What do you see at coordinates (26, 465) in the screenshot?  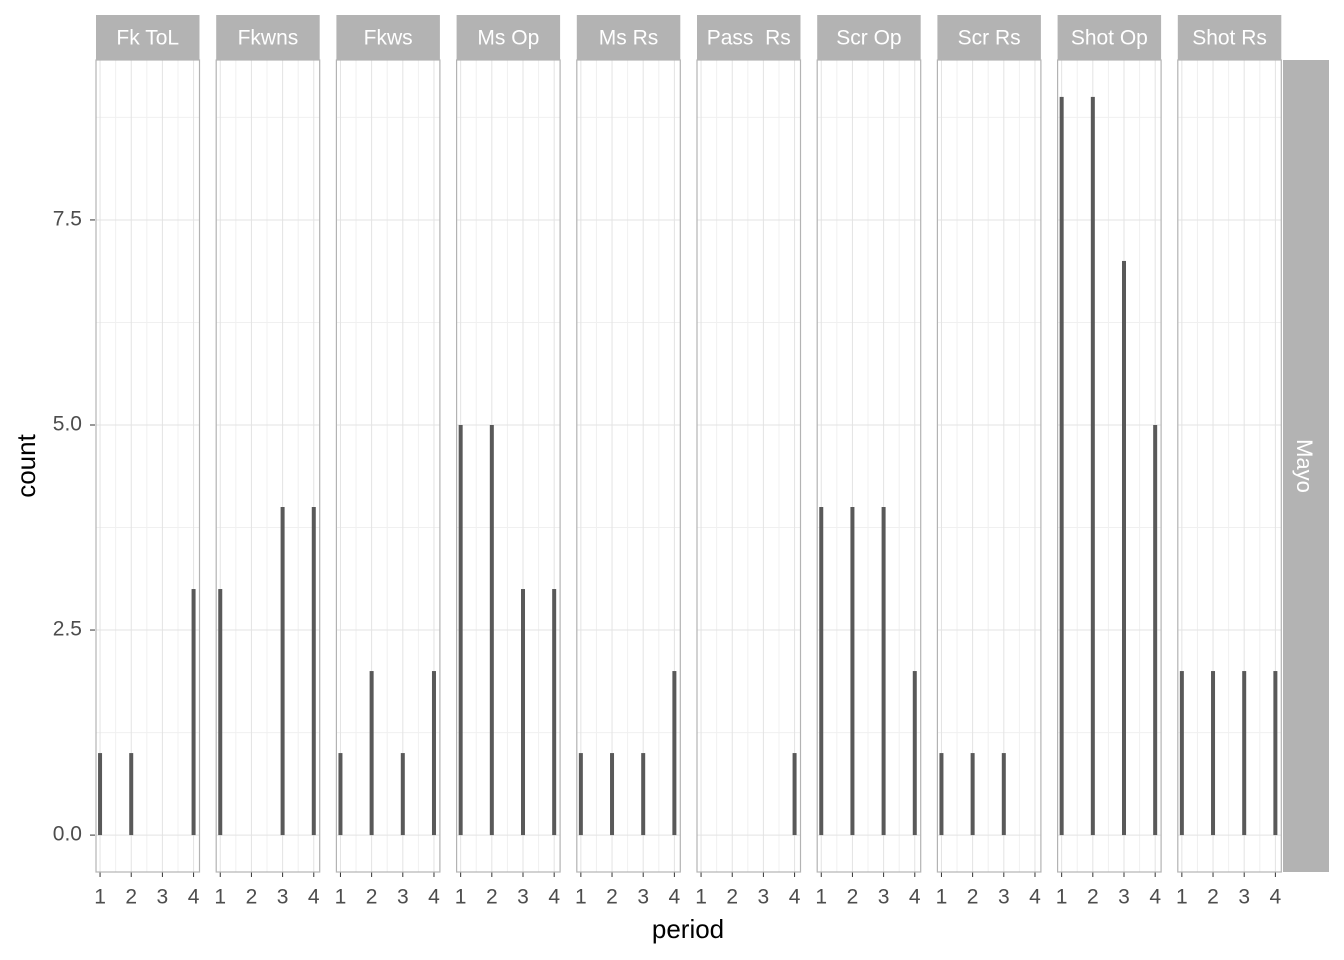 I see `y-axis-label: count` at bounding box center [26, 465].